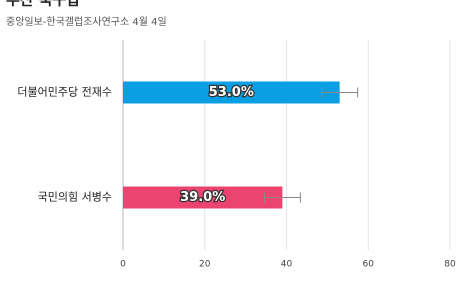 The image size is (465, 293). Describe the element at coordinates (450, 265) in the screenshot. I see `x-tick-label: 80` at that location.